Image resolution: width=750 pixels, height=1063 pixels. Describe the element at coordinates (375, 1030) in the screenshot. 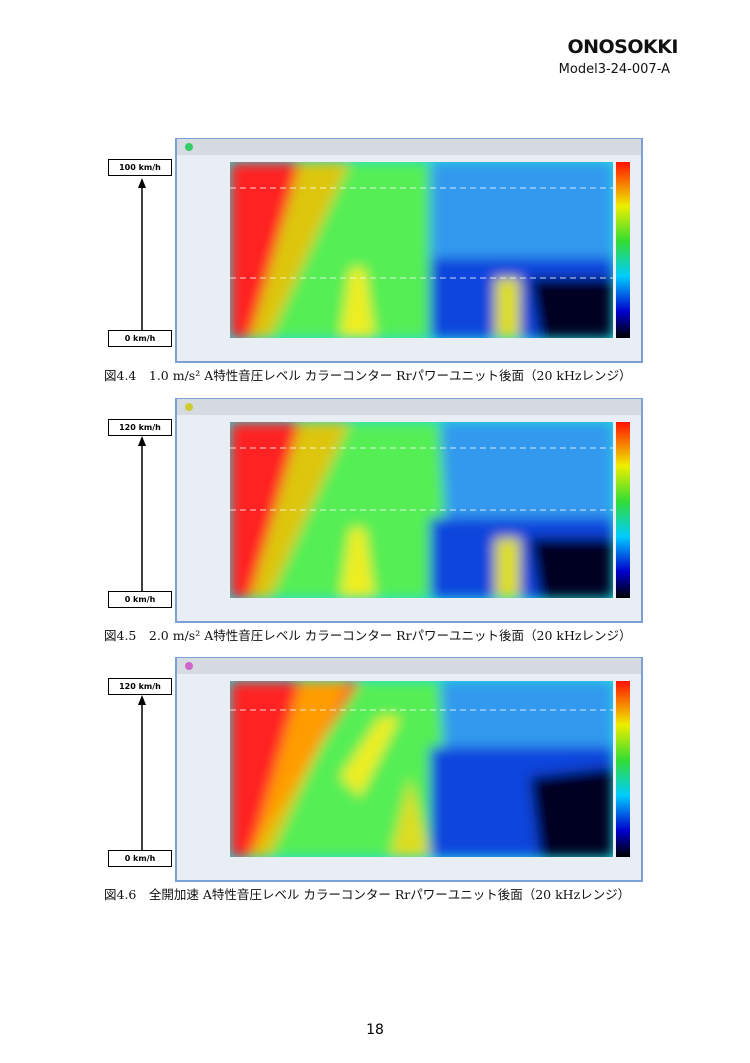

I see `page-number: 18` at that location.